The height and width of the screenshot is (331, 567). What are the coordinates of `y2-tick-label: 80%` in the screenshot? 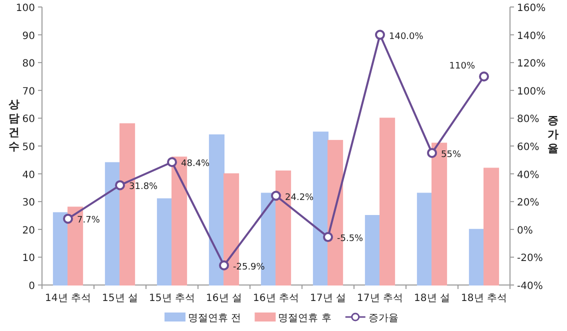 It's located at (528, 120).